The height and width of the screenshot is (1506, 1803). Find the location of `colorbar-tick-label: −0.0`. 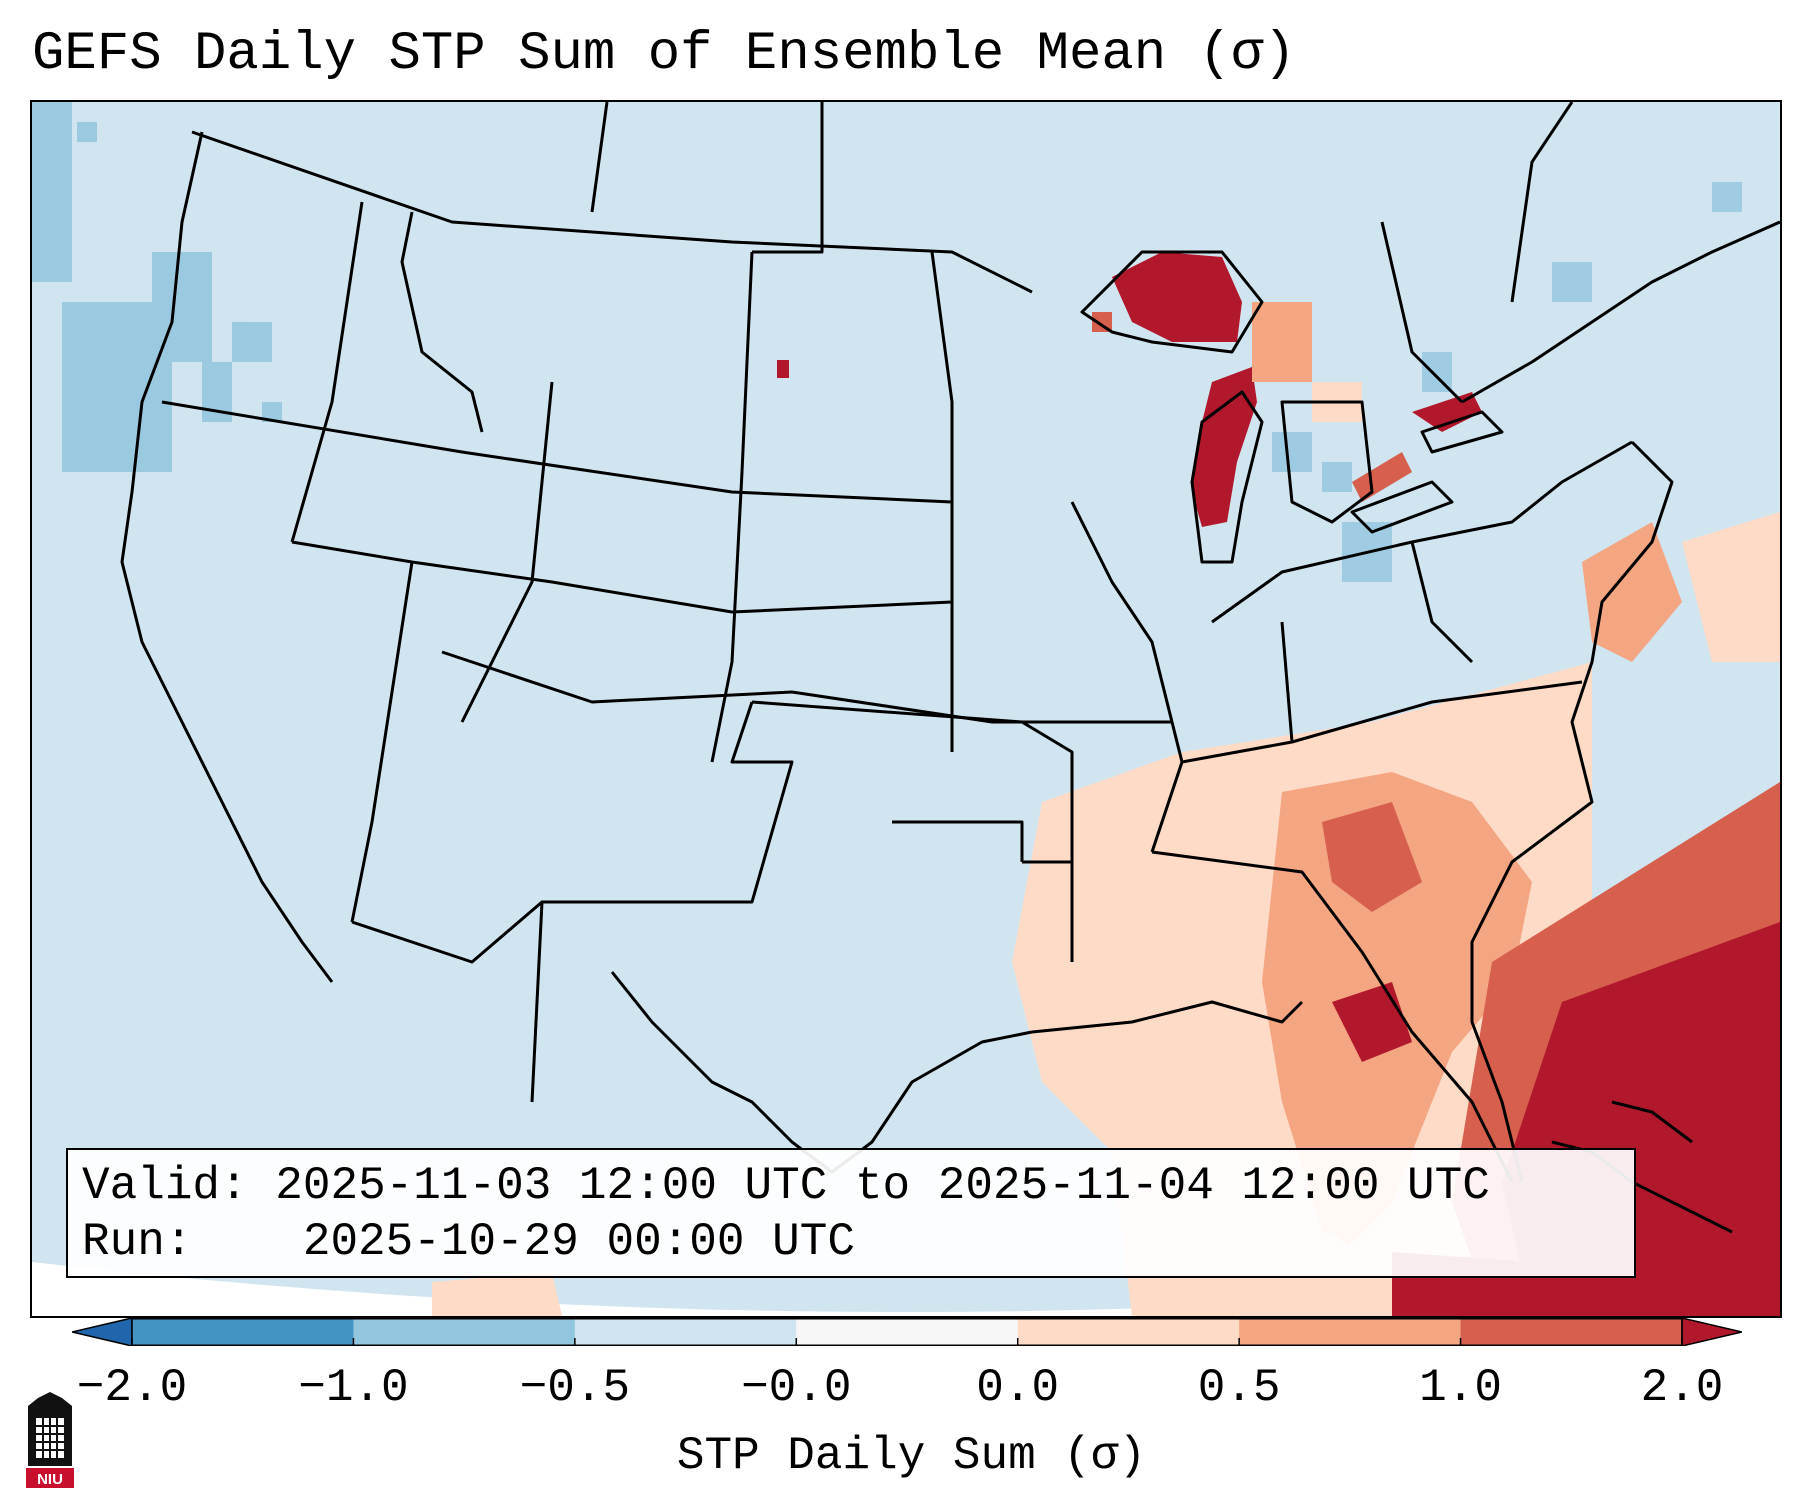

colorbar-tick-label: −0.0 is located at coordinates (796, 1388).